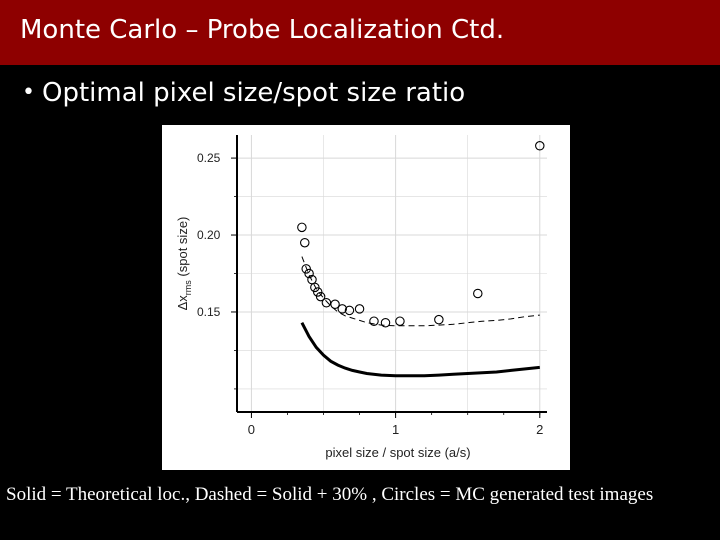 This screenshot has height=540, width=720. What do you see at coordinates (262, 30) in the screenshot?
I see `slide-title: Monte Carlo – Probe Localization Ctd.` at bounding box center [262, 30].